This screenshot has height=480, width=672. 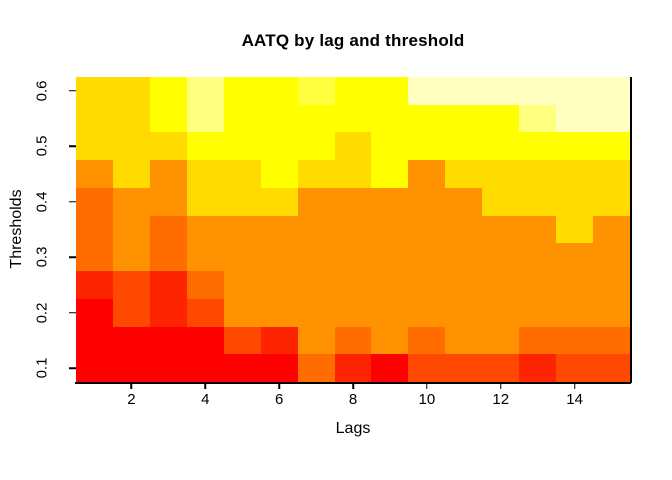 What do you see at coordinates (72, 229) in the screenshot?
I see `y-axis-ticks` at bounding box center [72, 229].